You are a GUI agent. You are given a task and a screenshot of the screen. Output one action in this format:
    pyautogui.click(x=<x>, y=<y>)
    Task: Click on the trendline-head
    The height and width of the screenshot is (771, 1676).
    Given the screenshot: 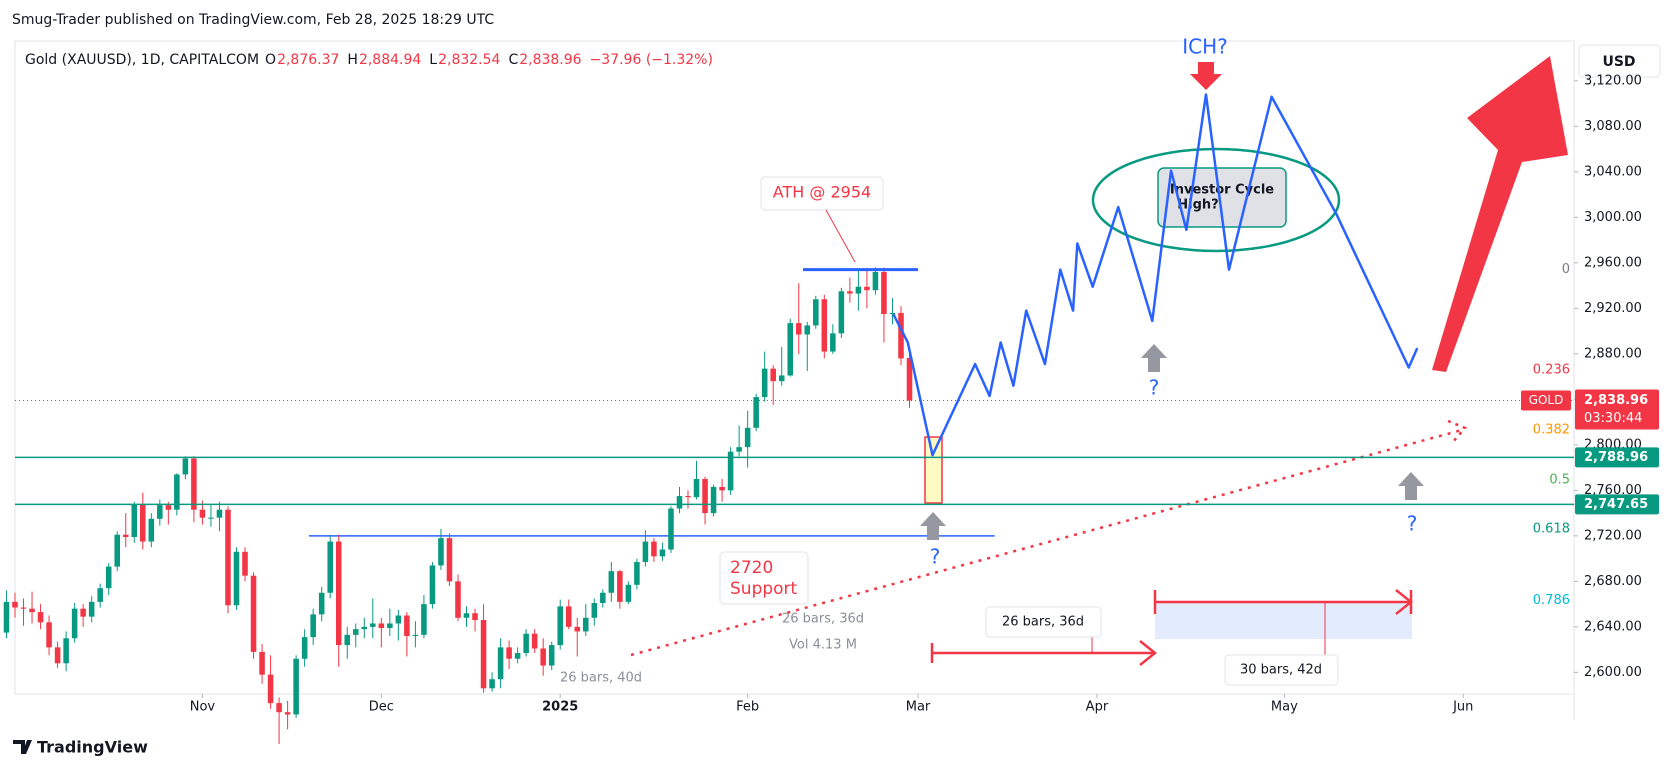 What is the action you would take?
    pyautogui.click(x=1457, y=431)
    